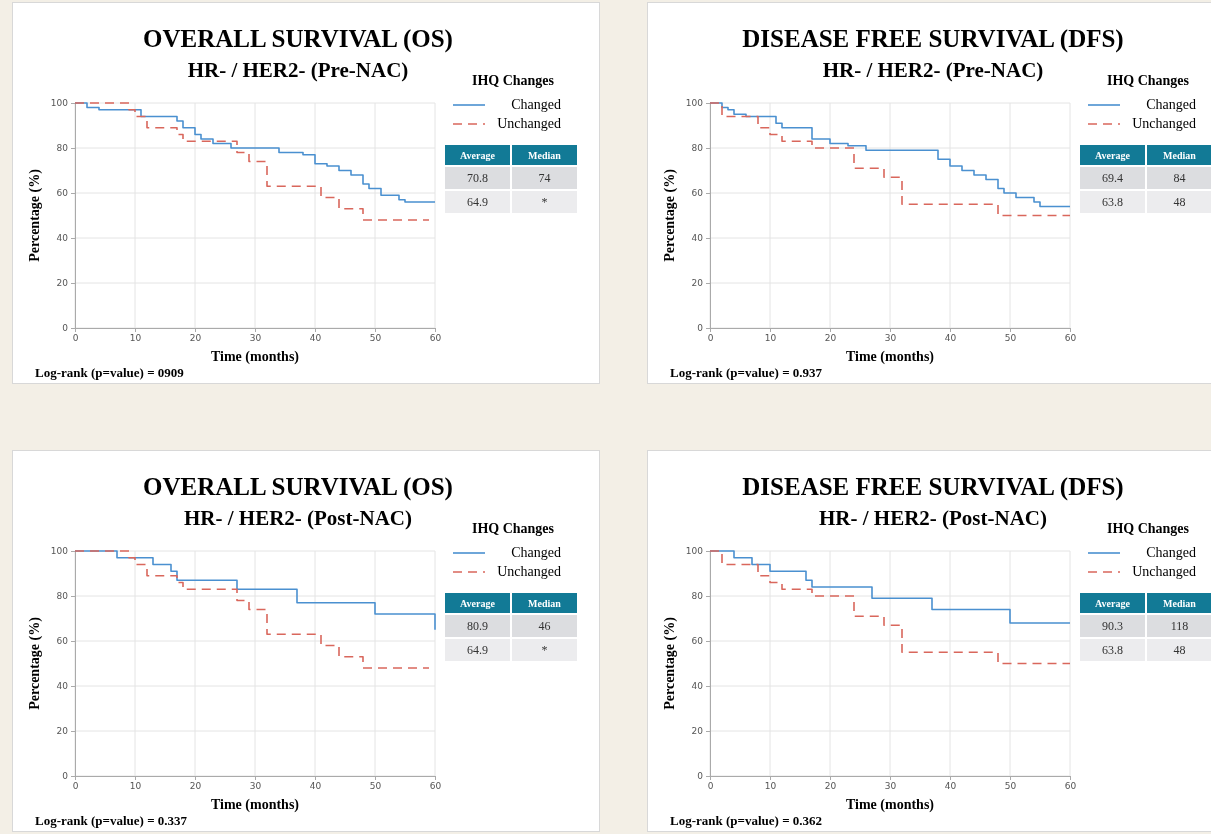 This screenshot has height=834, width=1211. Describe the element at coordinates (1112, 178) in the screenshot. I see `text: 69.4` at that location.